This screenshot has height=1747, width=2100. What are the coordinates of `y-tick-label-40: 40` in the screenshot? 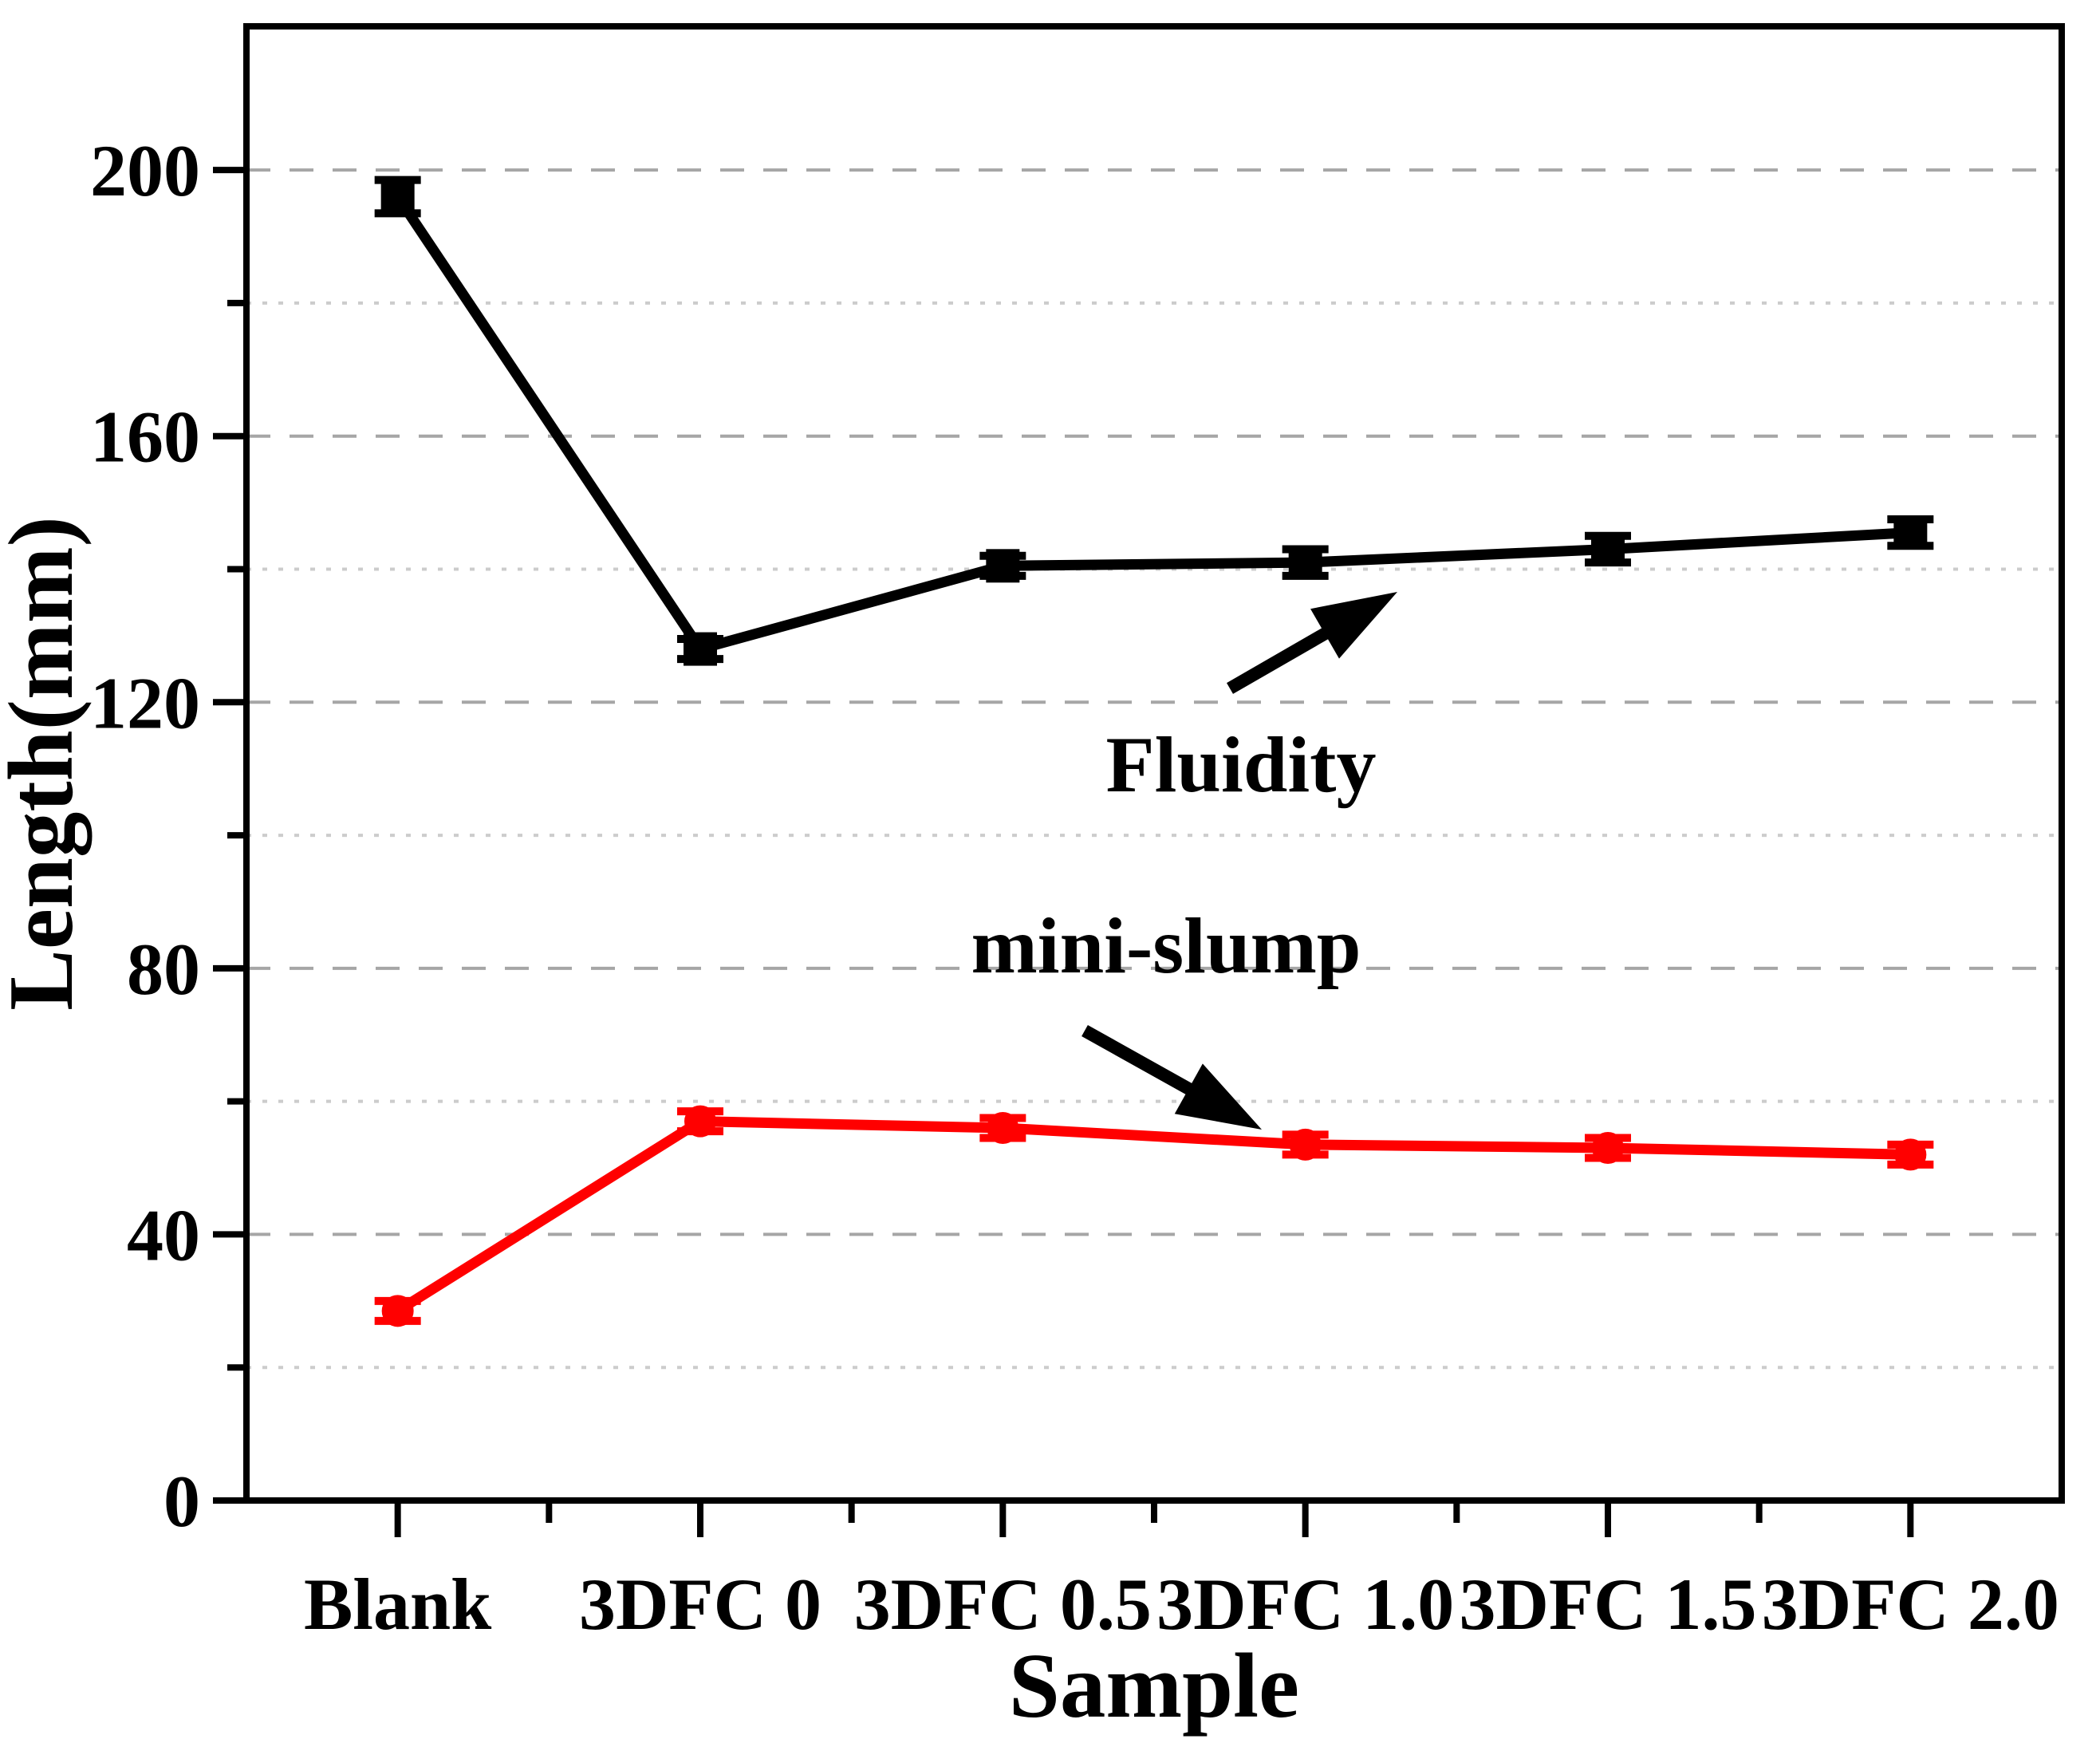 It's located at (163, 1235).